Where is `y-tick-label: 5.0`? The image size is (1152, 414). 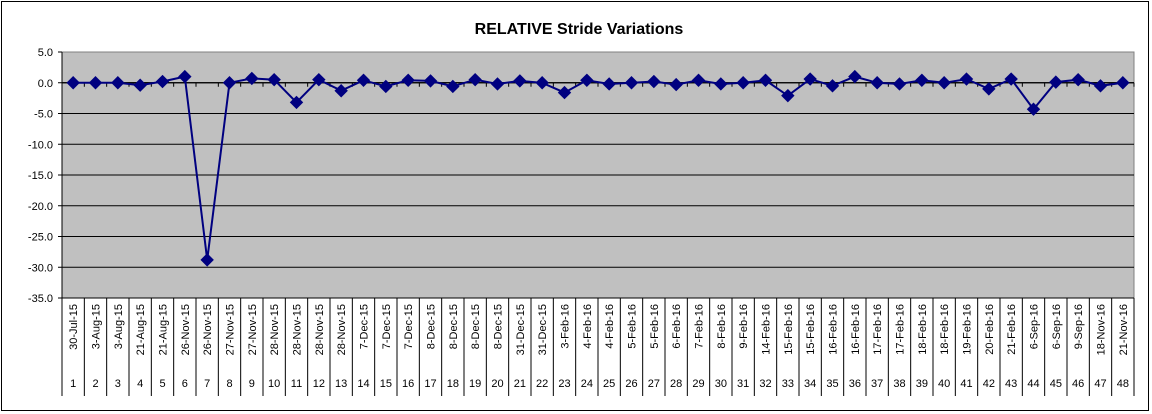
y-tick-label: 5.0 is located at coordinates (45, 53).